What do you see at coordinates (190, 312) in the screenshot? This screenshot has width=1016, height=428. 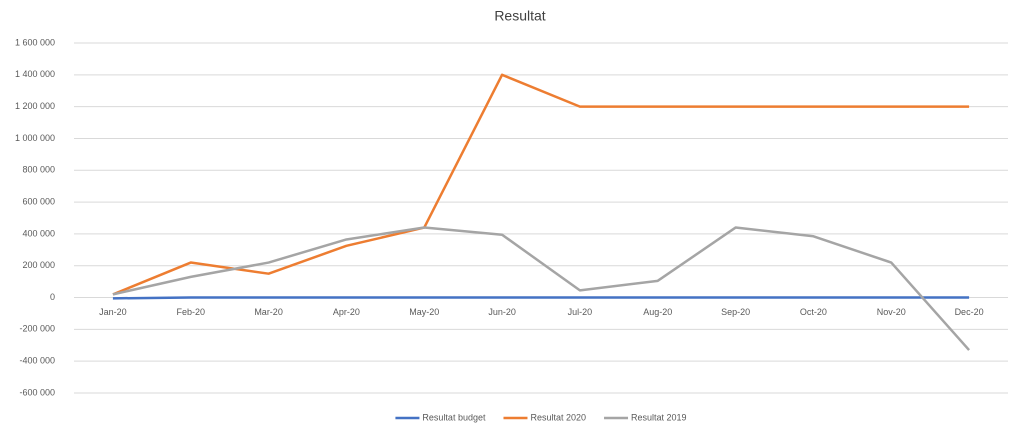 I see `x-tick-label: Feb-20` at bounding box center [190, 312].